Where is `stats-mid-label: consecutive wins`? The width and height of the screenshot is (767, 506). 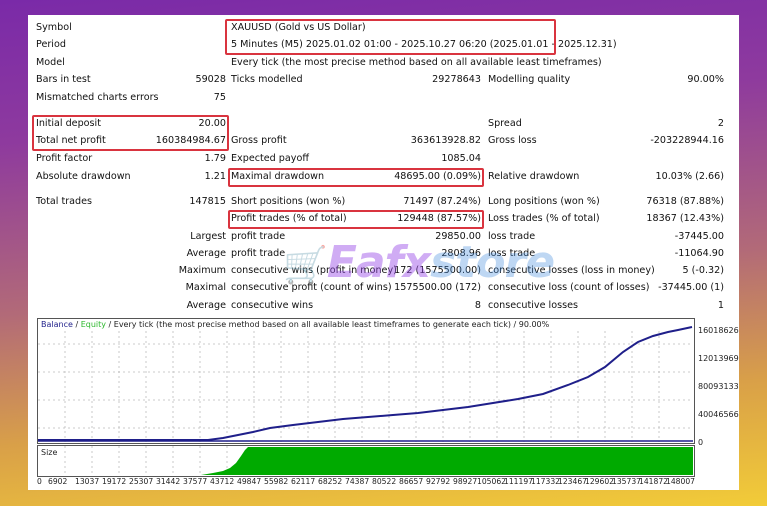
stats-mid-label: consecutive wins is located at coordinates (272, 305).